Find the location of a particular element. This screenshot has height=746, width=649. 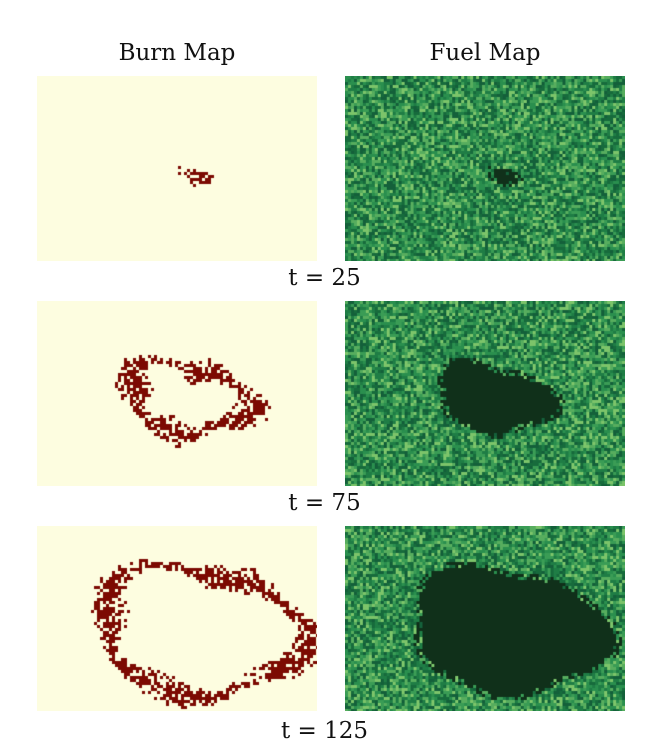

time-label-t25: t = 25 is located at coordinates (324, 278).